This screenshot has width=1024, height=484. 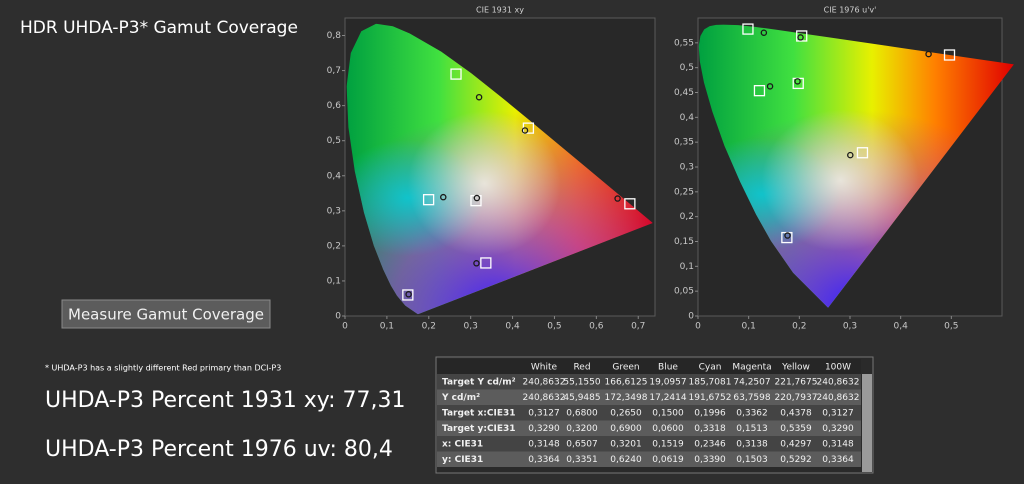 What do you see at coordinates (668, 413) in the screenshot?
I see `table-cell: 0,1500` at bounding box center [668, 413].